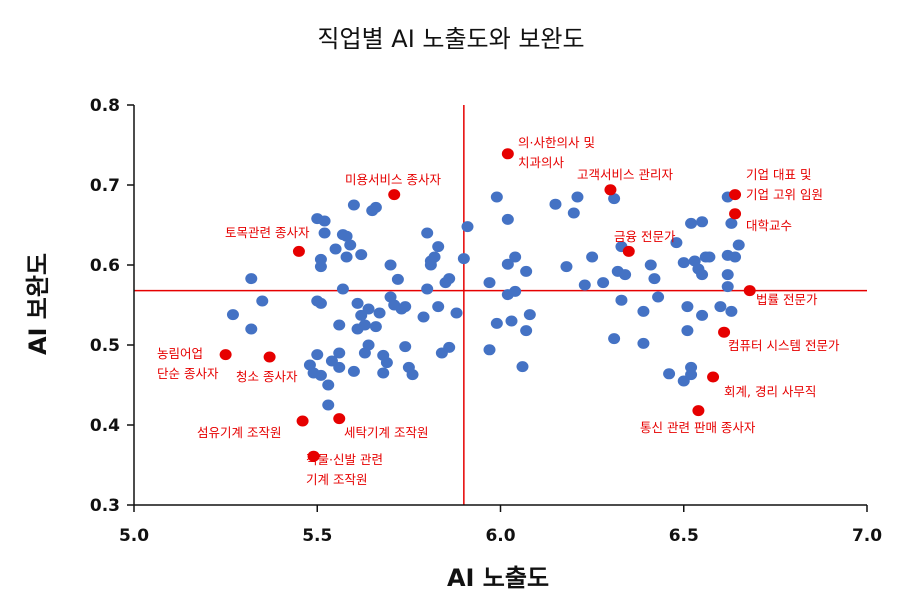  Describe the element at coordinates (769, 225) in the screenshot. I see `point-annotation-label: 대학교수` at that location.